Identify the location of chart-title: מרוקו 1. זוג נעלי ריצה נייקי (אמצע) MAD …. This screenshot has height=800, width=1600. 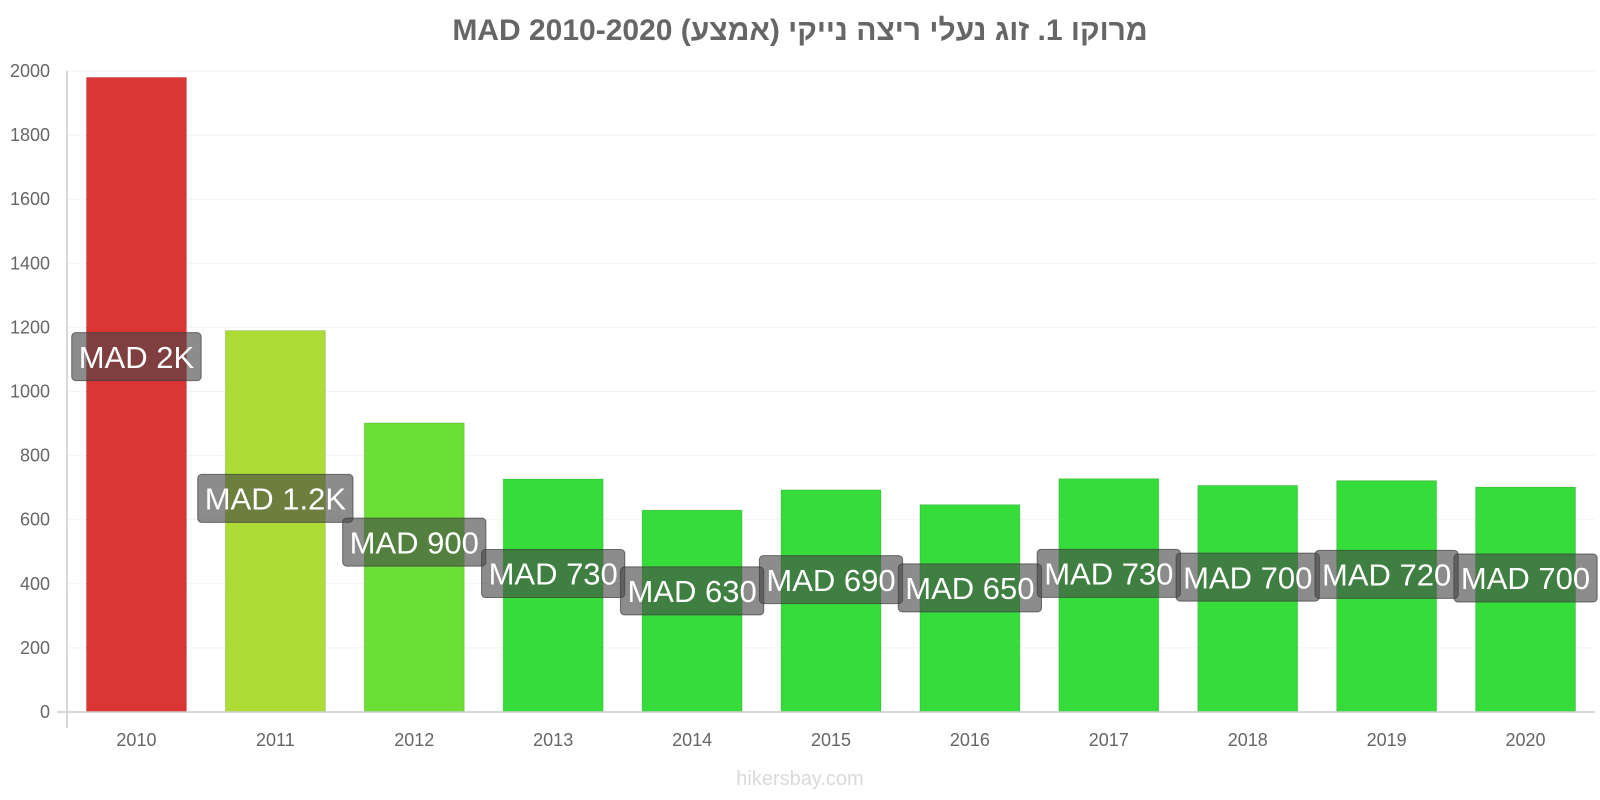
(800, 30).